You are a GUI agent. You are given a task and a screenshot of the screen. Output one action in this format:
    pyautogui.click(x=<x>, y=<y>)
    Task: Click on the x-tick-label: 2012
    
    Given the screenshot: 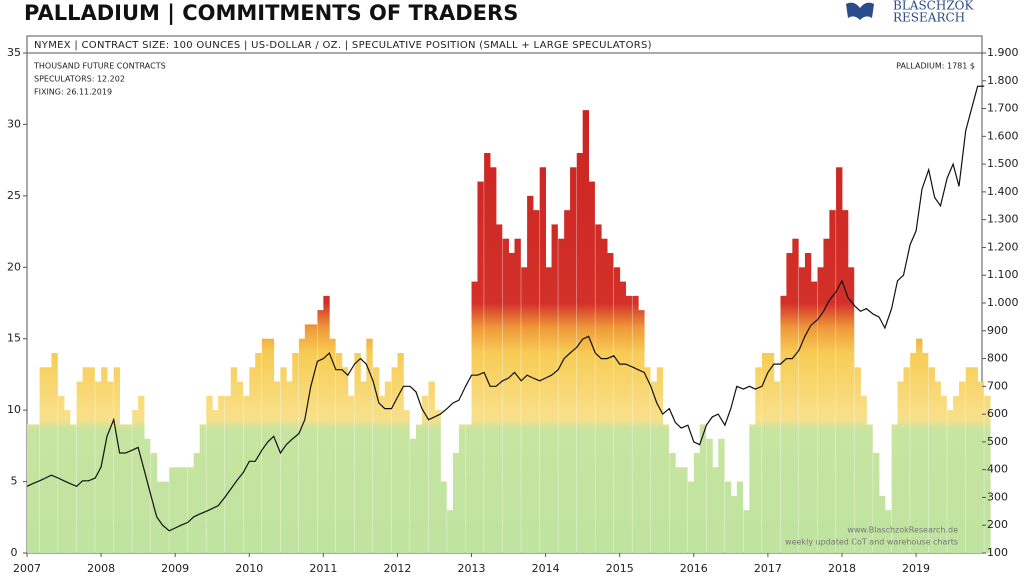 What is the action you would take?
    pyautogui.click(x=397, y=568)
    